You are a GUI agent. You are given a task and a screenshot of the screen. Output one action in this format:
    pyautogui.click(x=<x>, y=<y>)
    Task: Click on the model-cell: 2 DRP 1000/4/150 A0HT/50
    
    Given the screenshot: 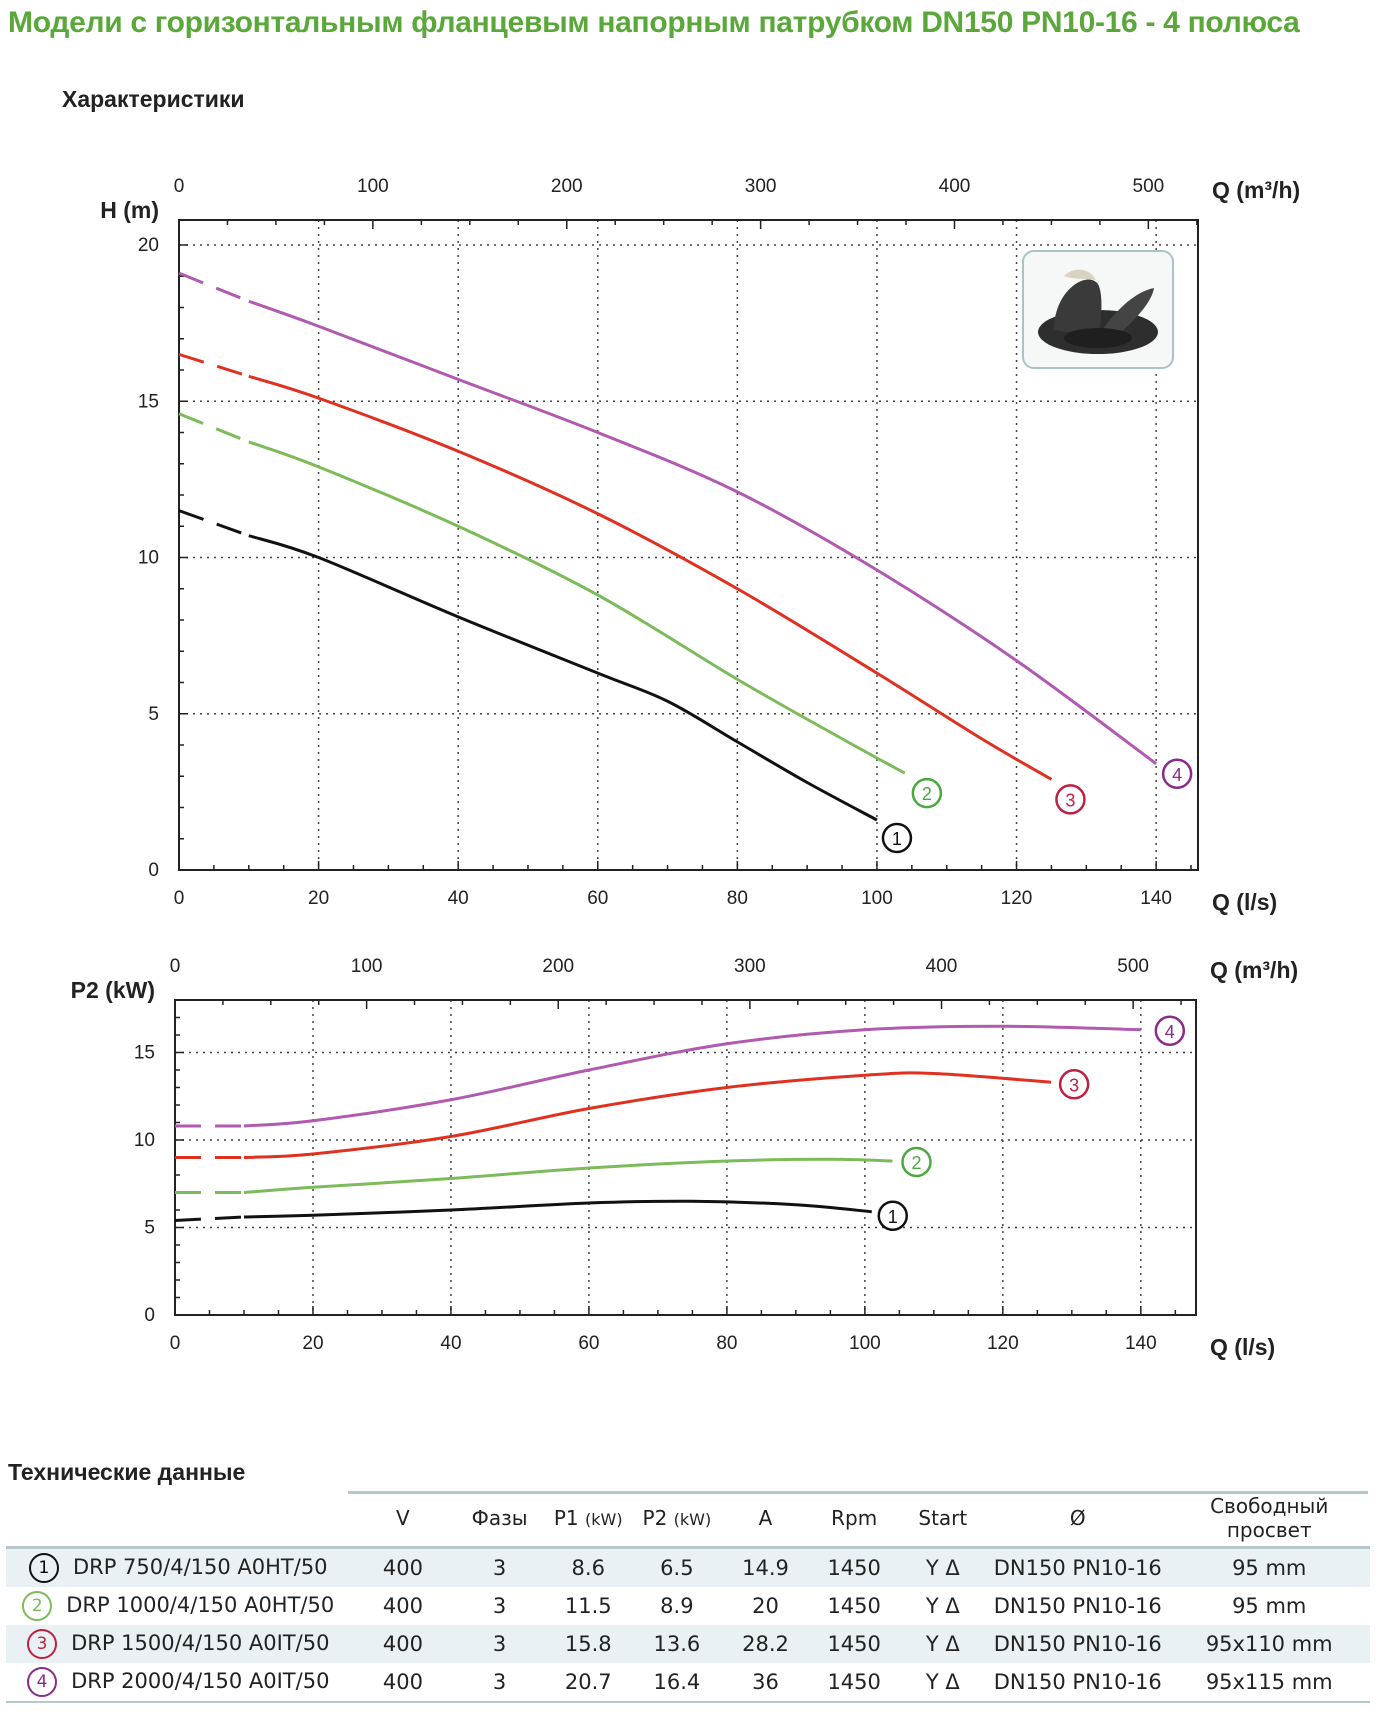 What is the action you would take?
    pyautogui.click(x=178, y=1606)
    